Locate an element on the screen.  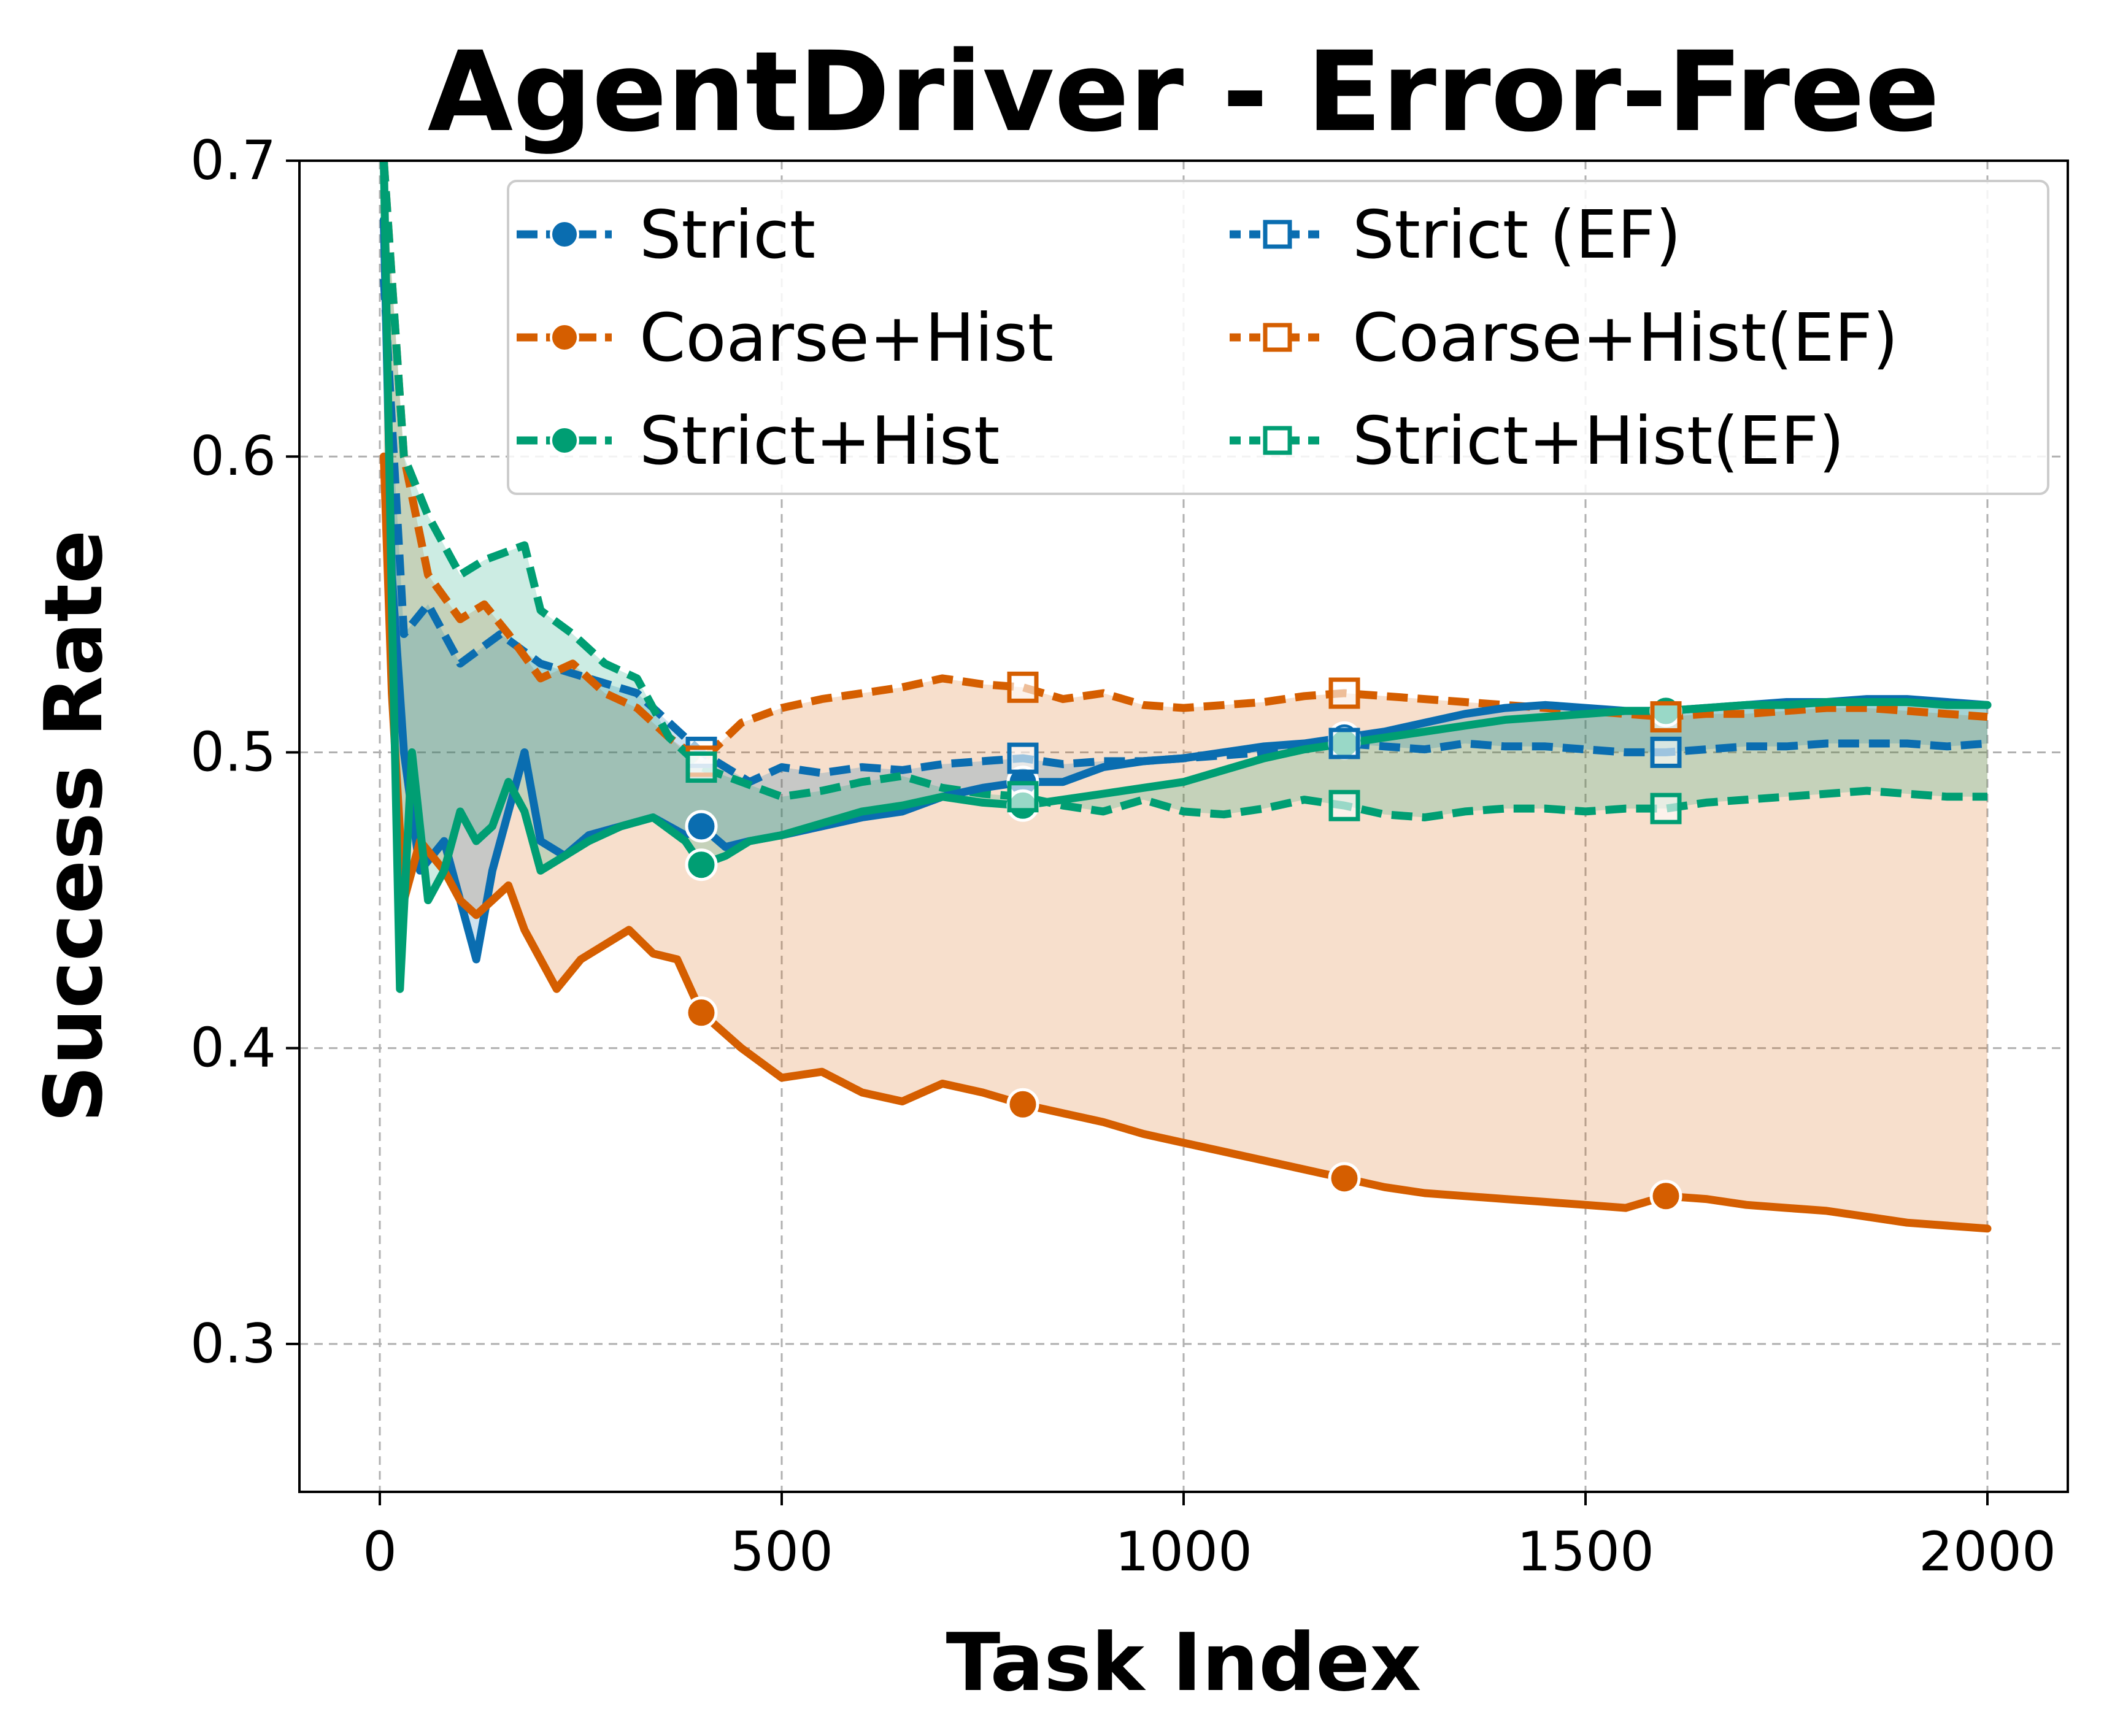
data-point-strict-hist is located at coordinates (701, 864).